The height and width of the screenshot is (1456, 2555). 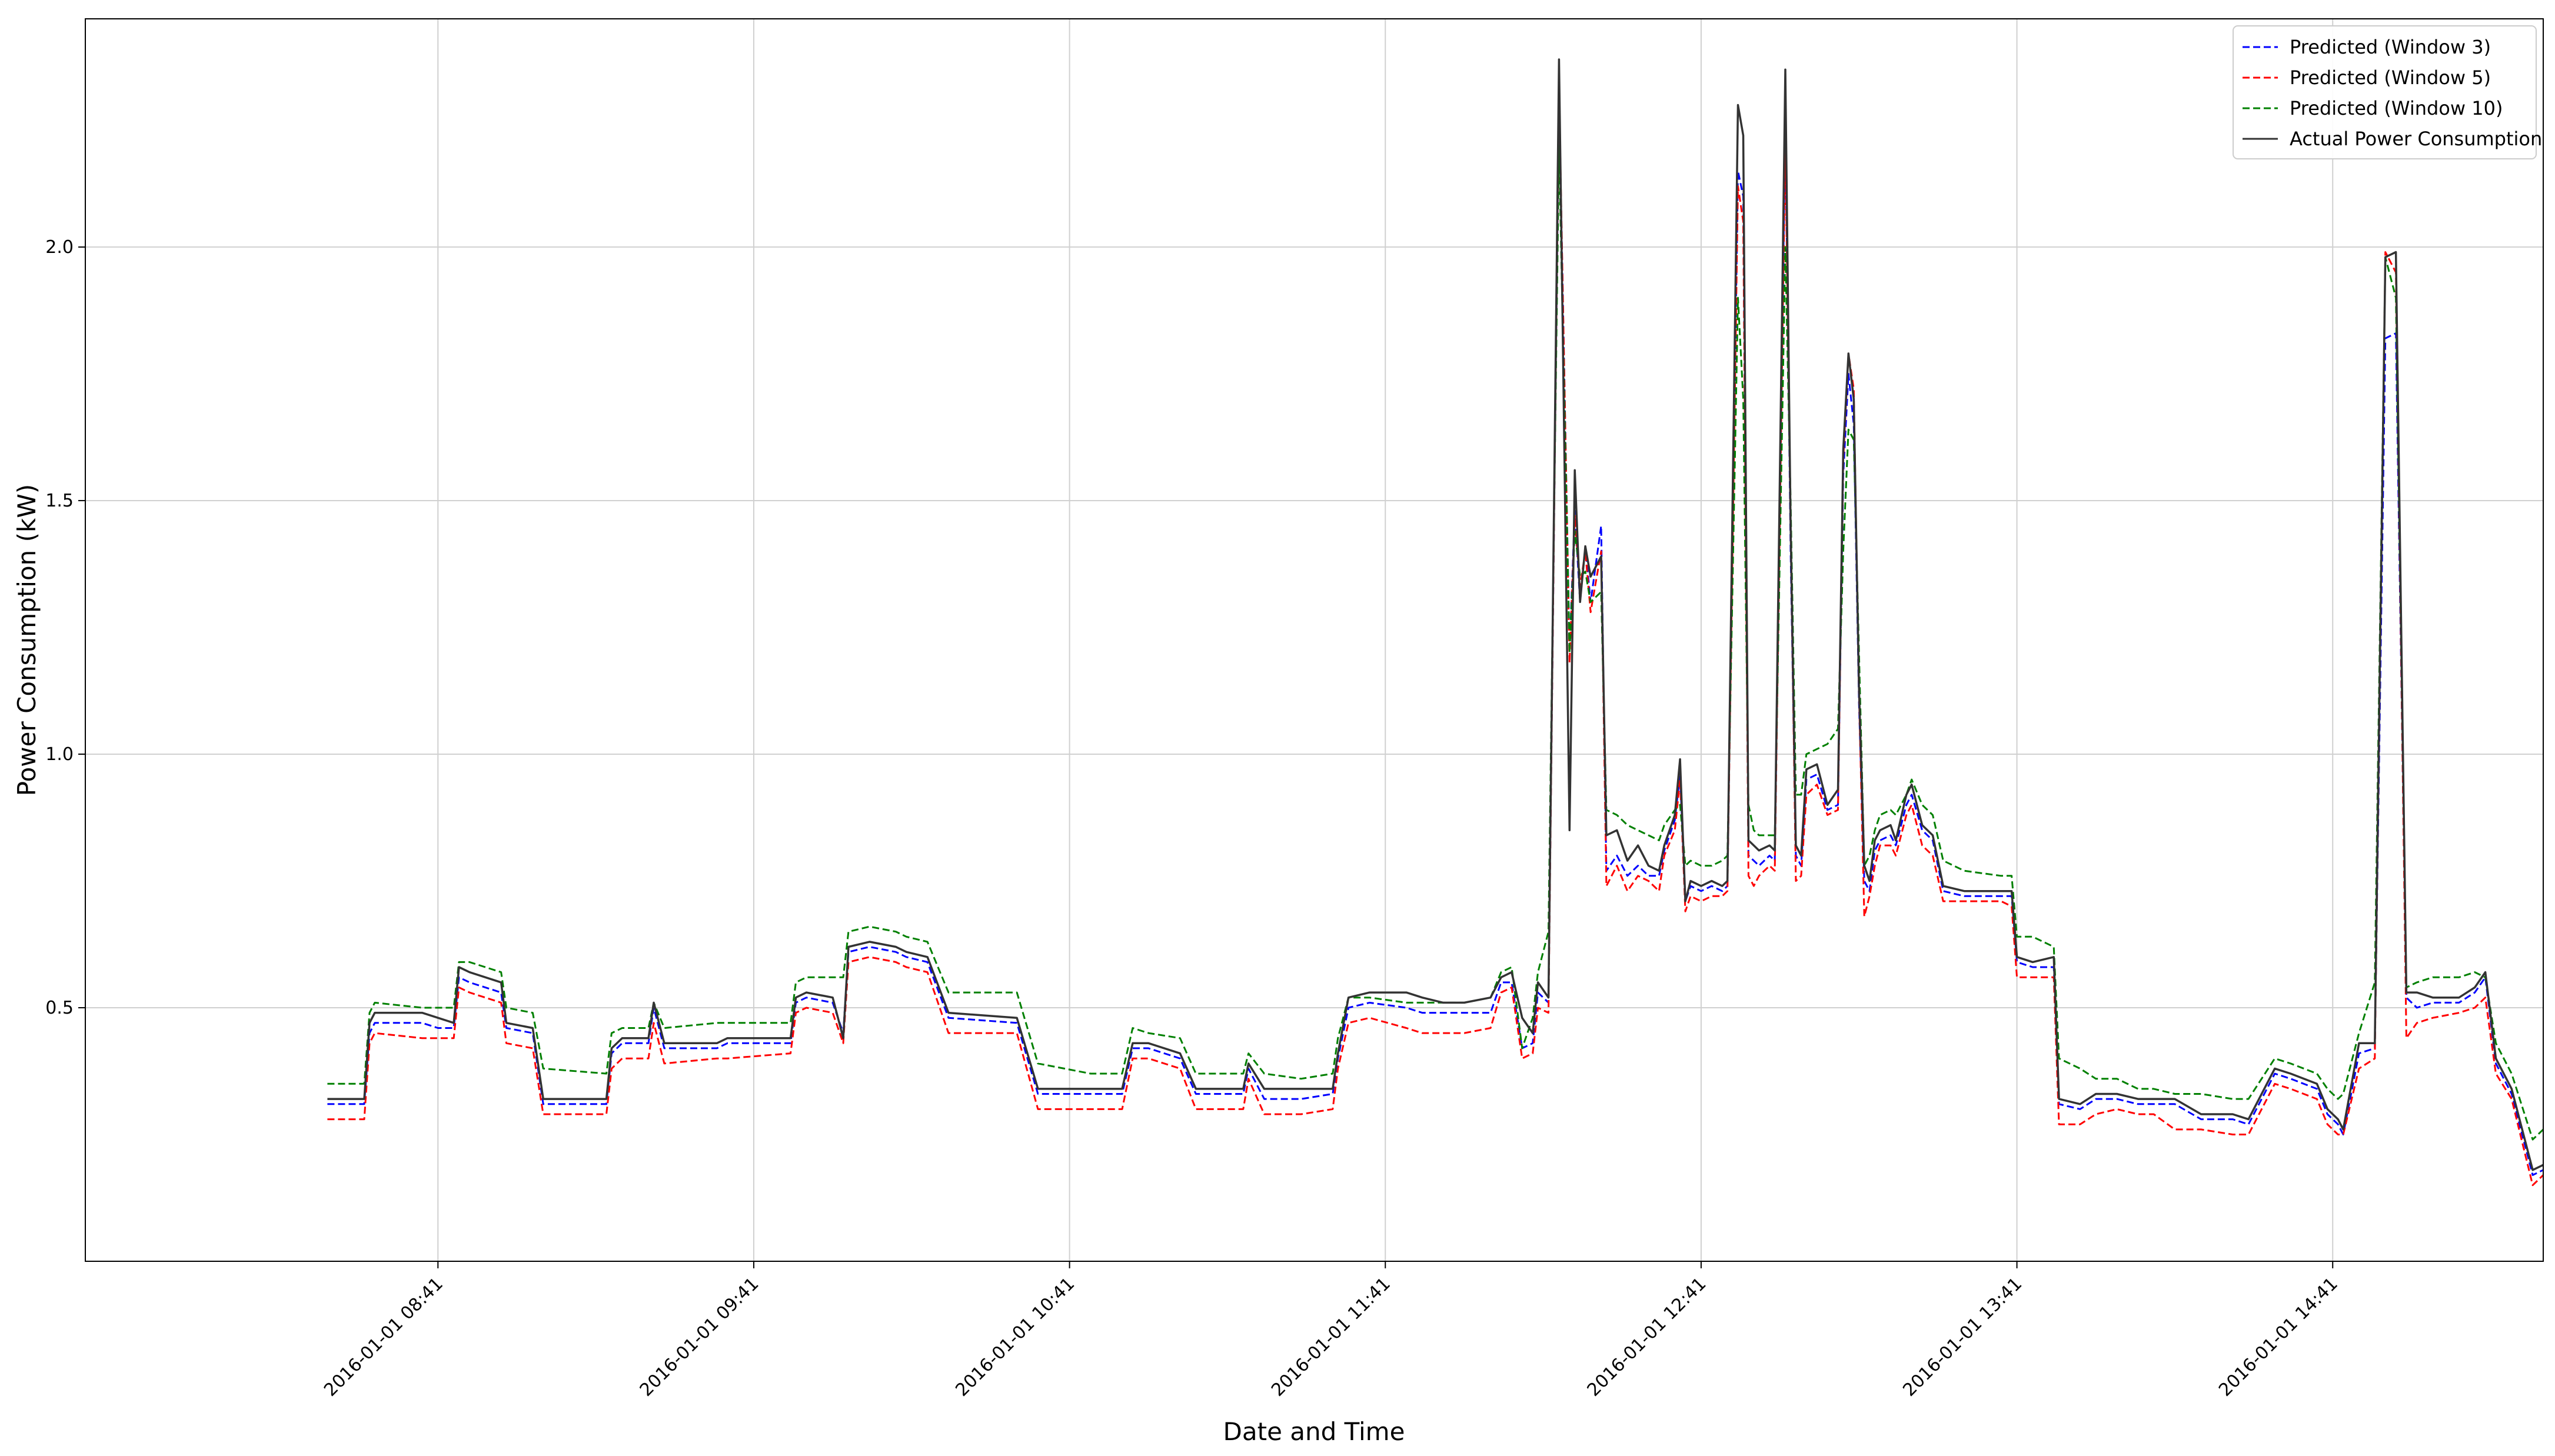 What do you see at coordinates (59, 247) in the screenshot?
I see `y-tick-label: 2.0` at bounding box center [59, 247].